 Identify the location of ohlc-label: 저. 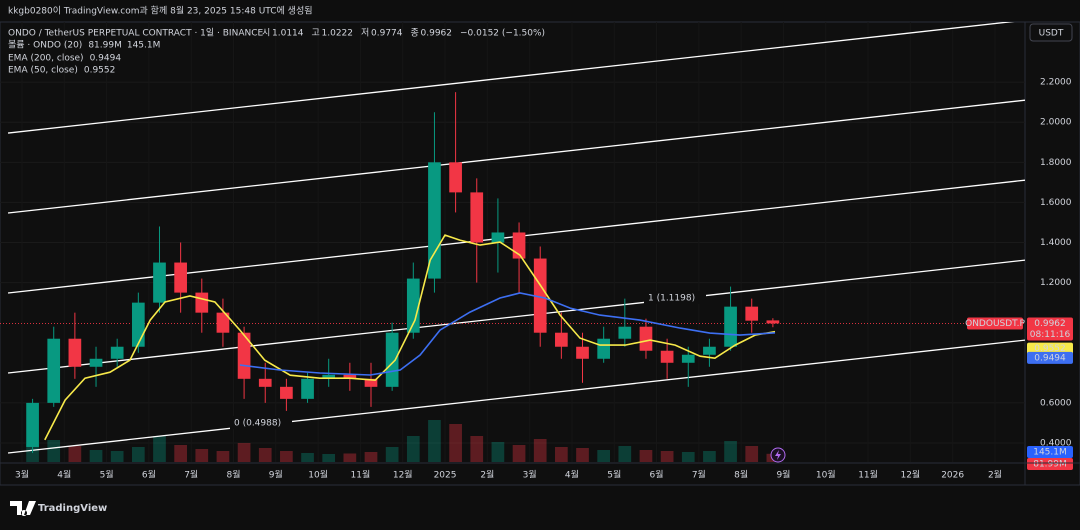
(365, 33).